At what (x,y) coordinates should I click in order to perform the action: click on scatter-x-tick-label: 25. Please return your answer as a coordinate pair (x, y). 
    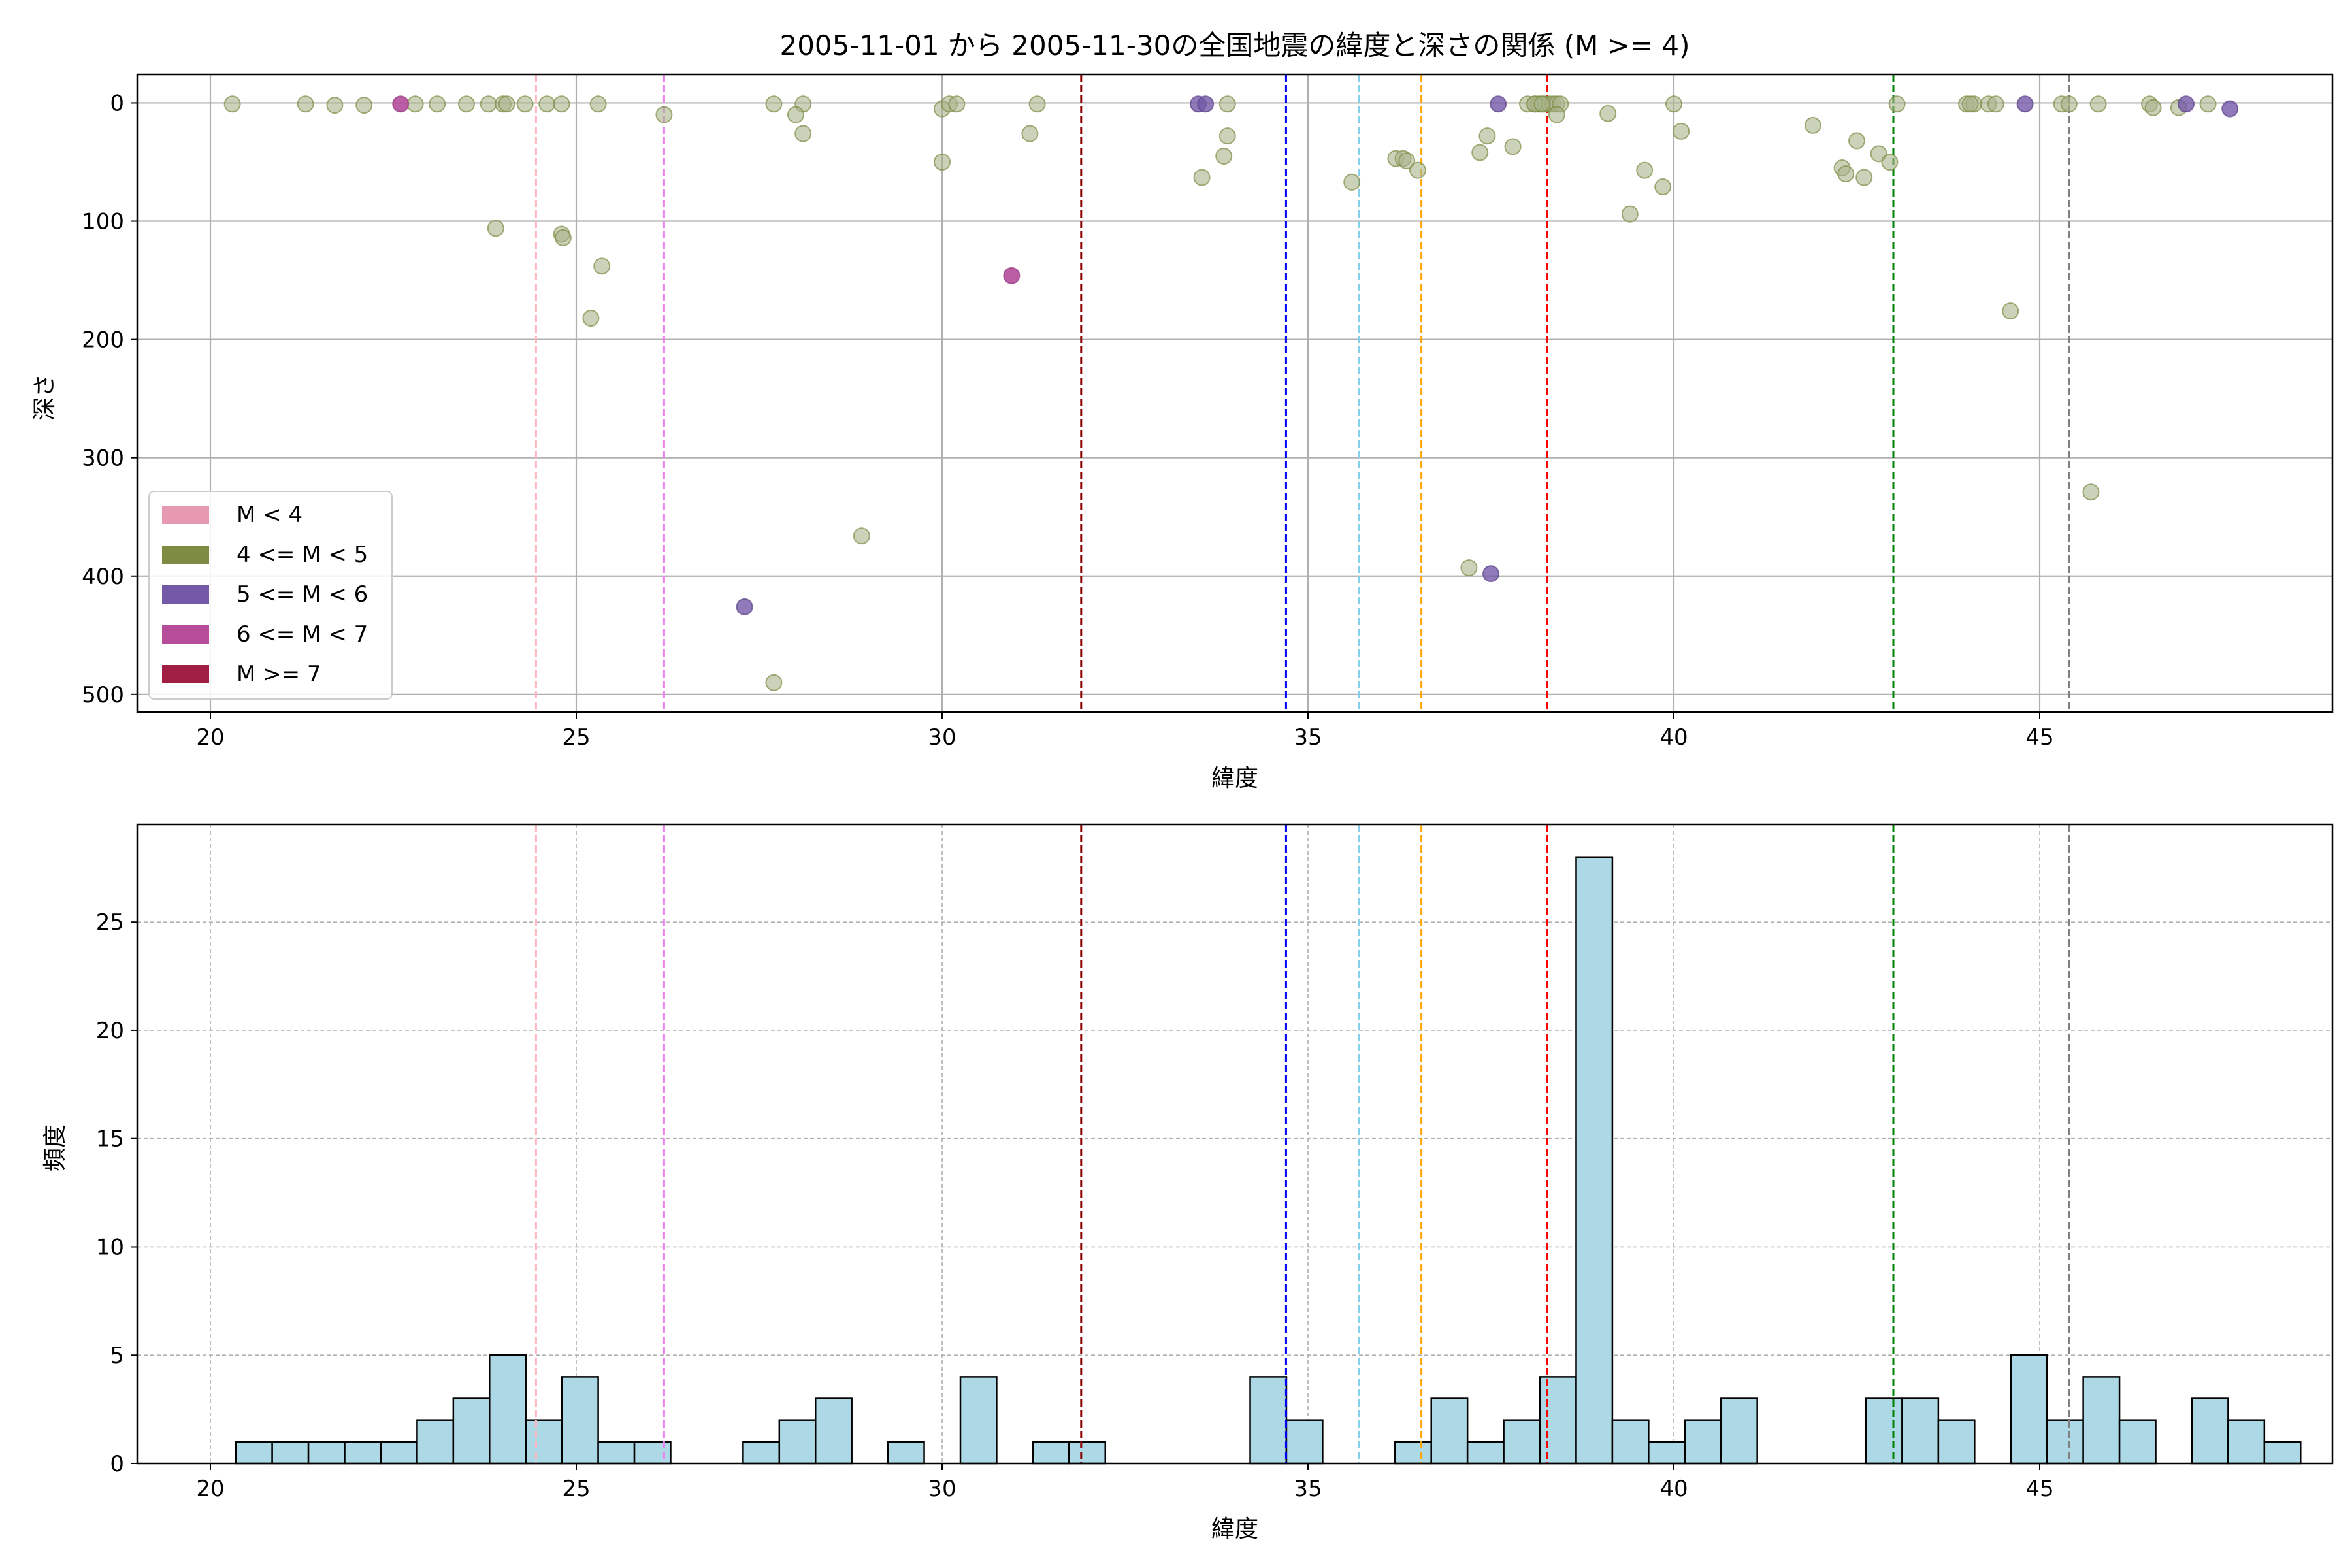
    Looking at the image, I should click on (576, 738).